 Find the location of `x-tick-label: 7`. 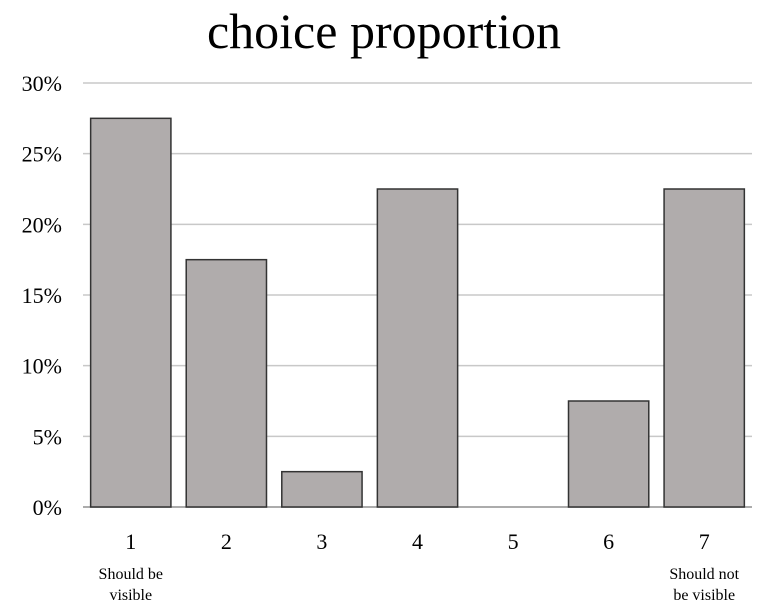

x-tick-label: 7 is located at coordinates (704, 541).